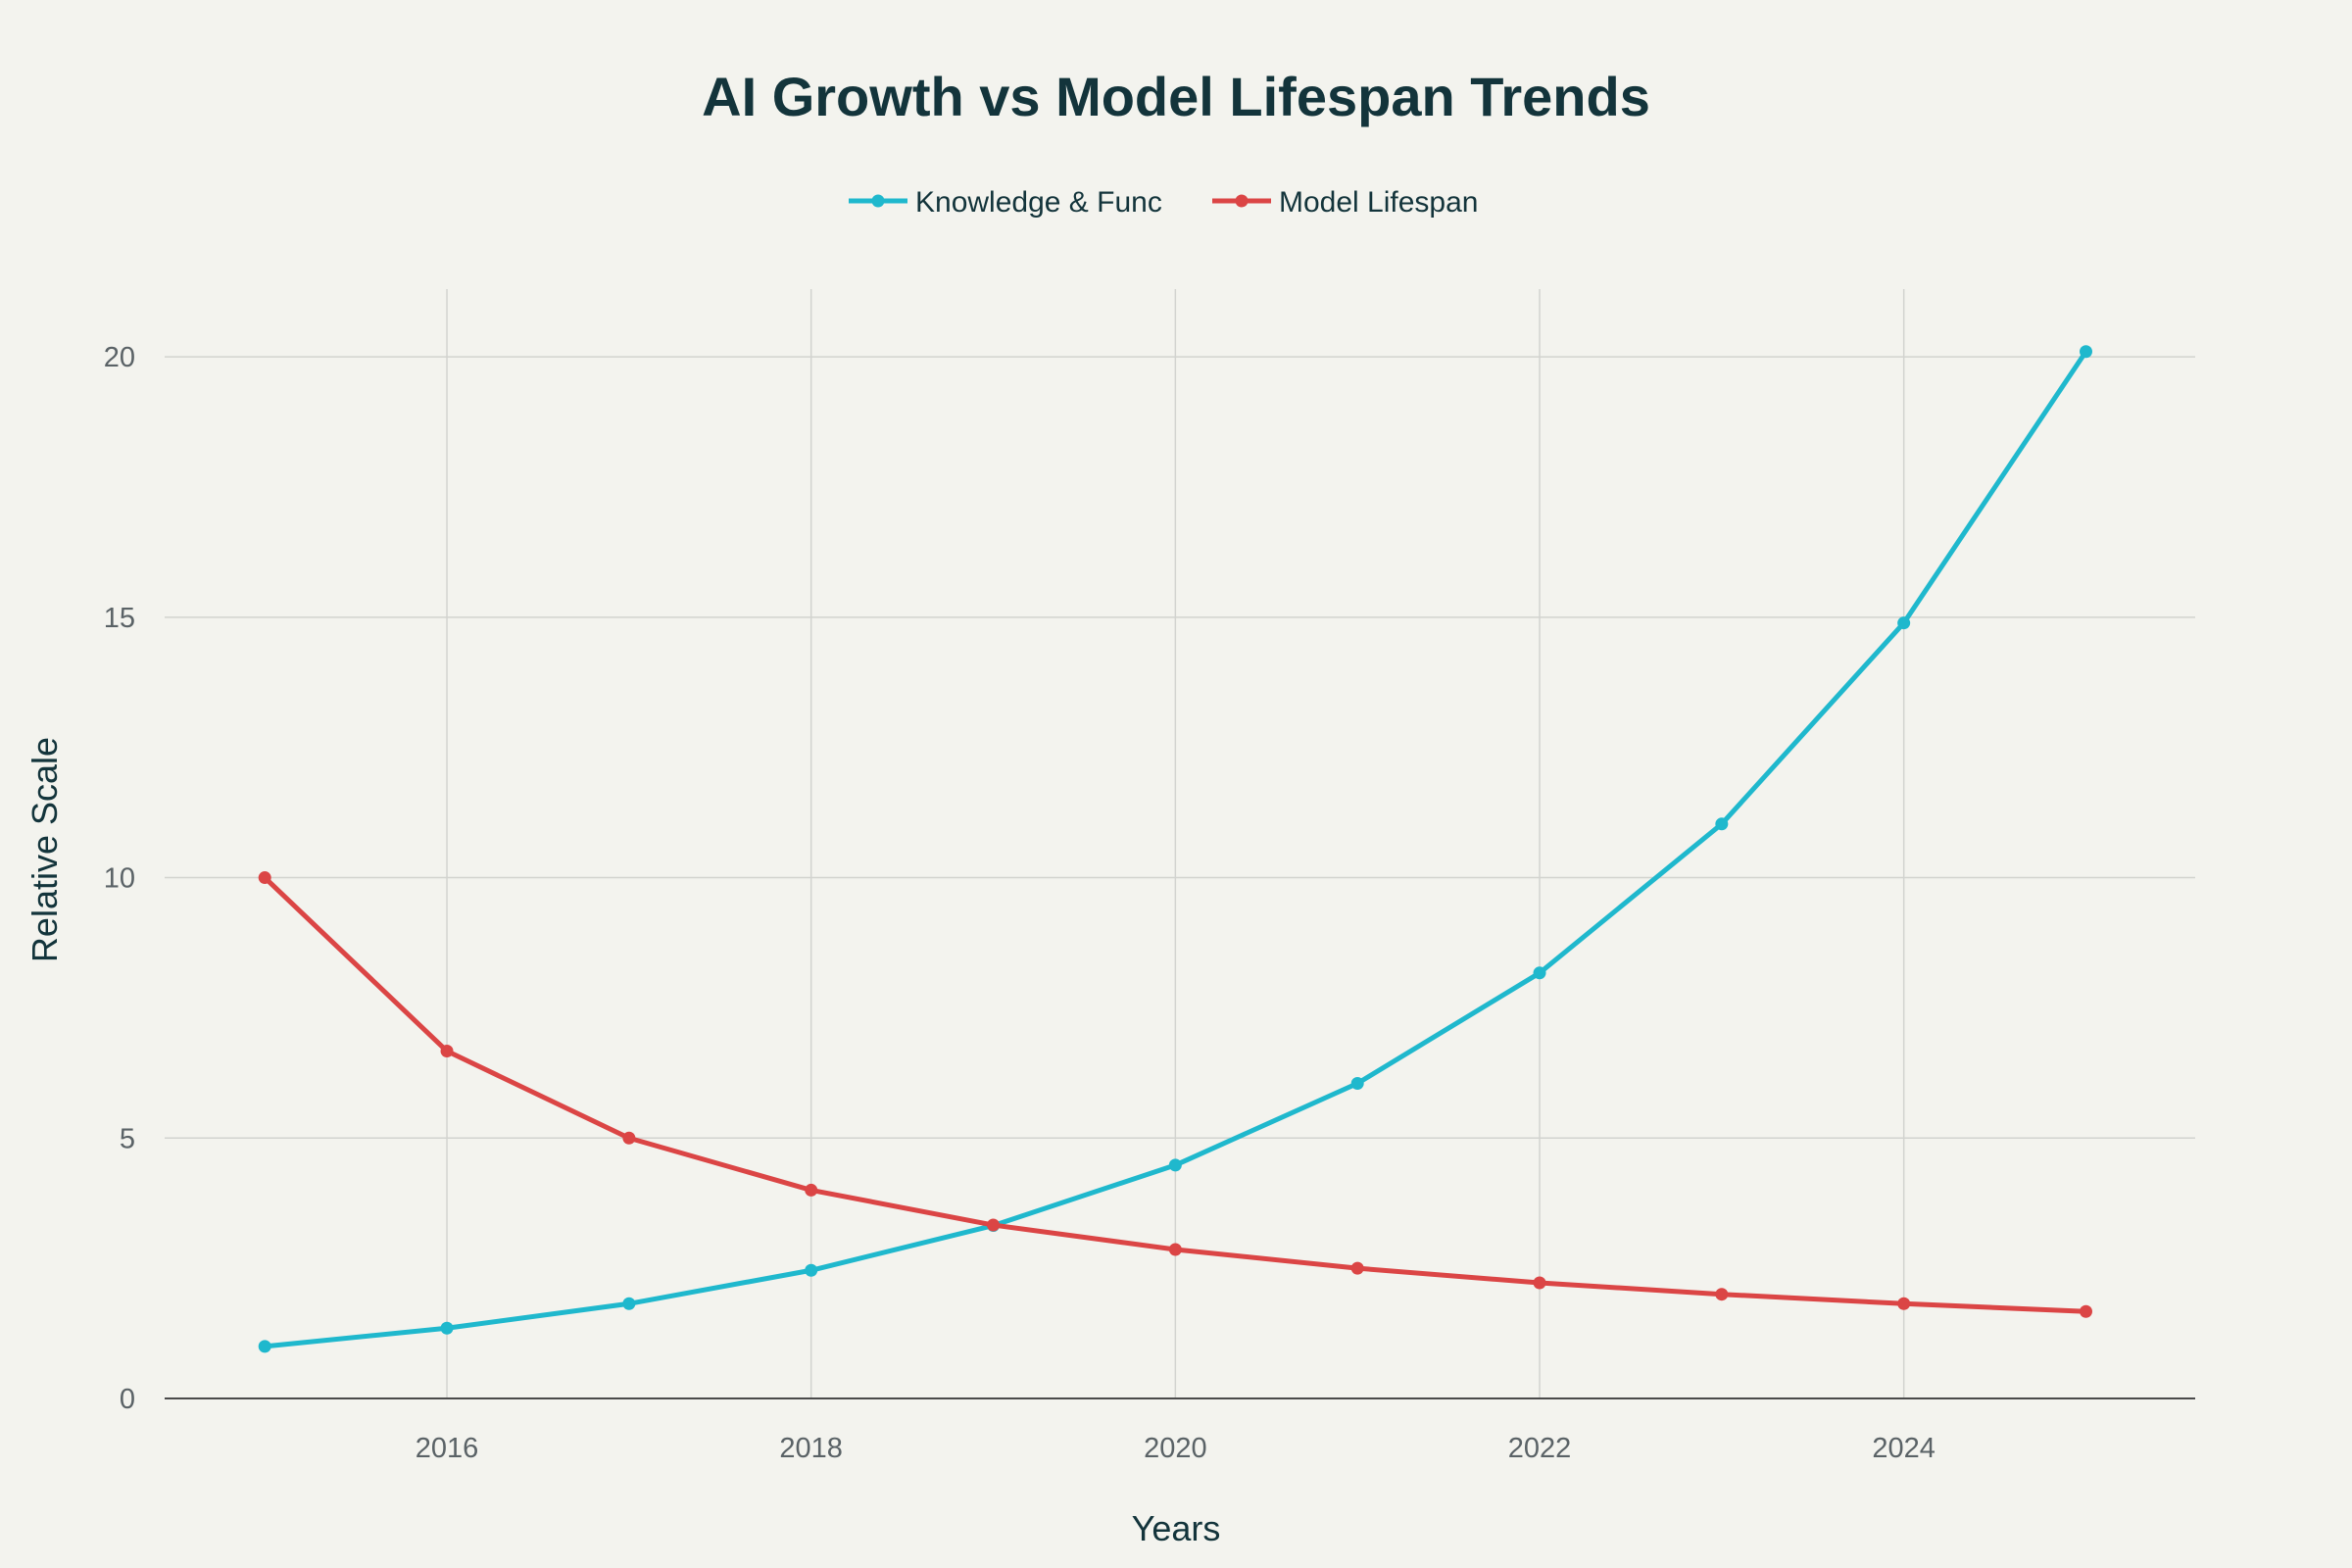 The width and height of the screenshot is (2352, 1568). What do you see at coordinates (1163, 202) in the screenshot?
I see `legend: Knowledge & Func Model Lifespan` at bounding box center [1163, 202].